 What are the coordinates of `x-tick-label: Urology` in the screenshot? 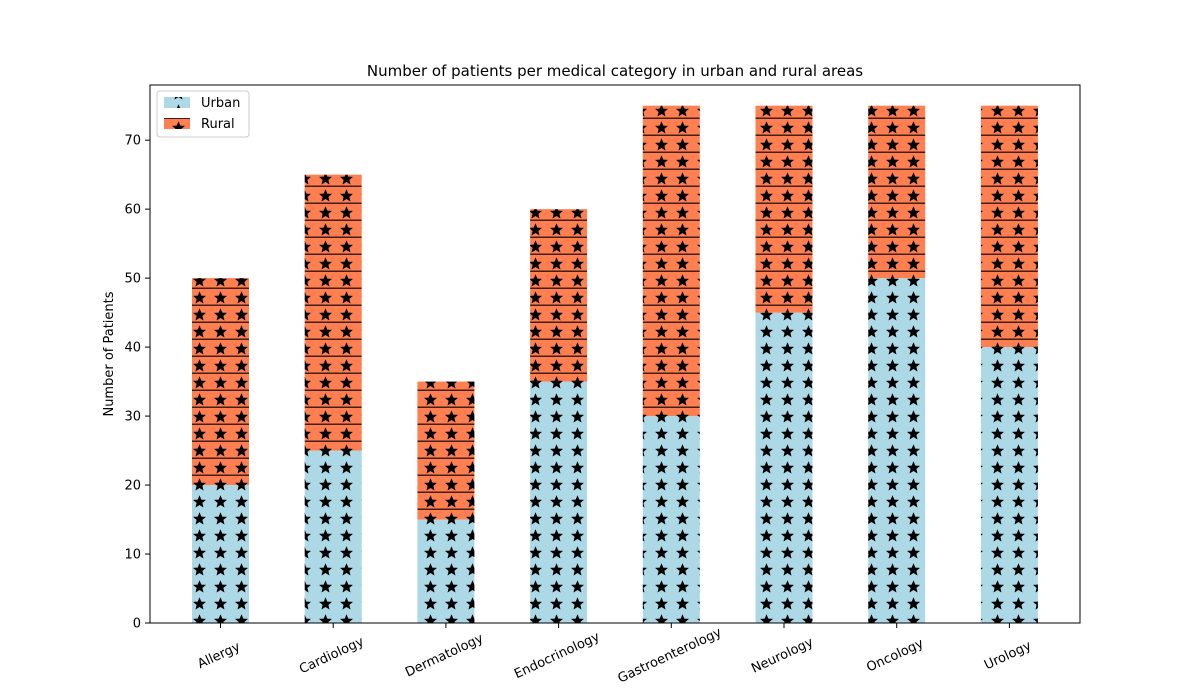 It's located at (1008, 655).